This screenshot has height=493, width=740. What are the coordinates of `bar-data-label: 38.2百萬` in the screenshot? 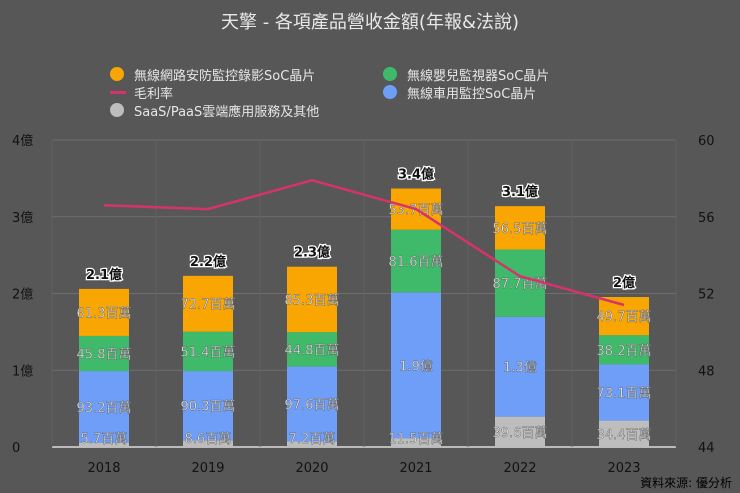 It's located at (624, 351).